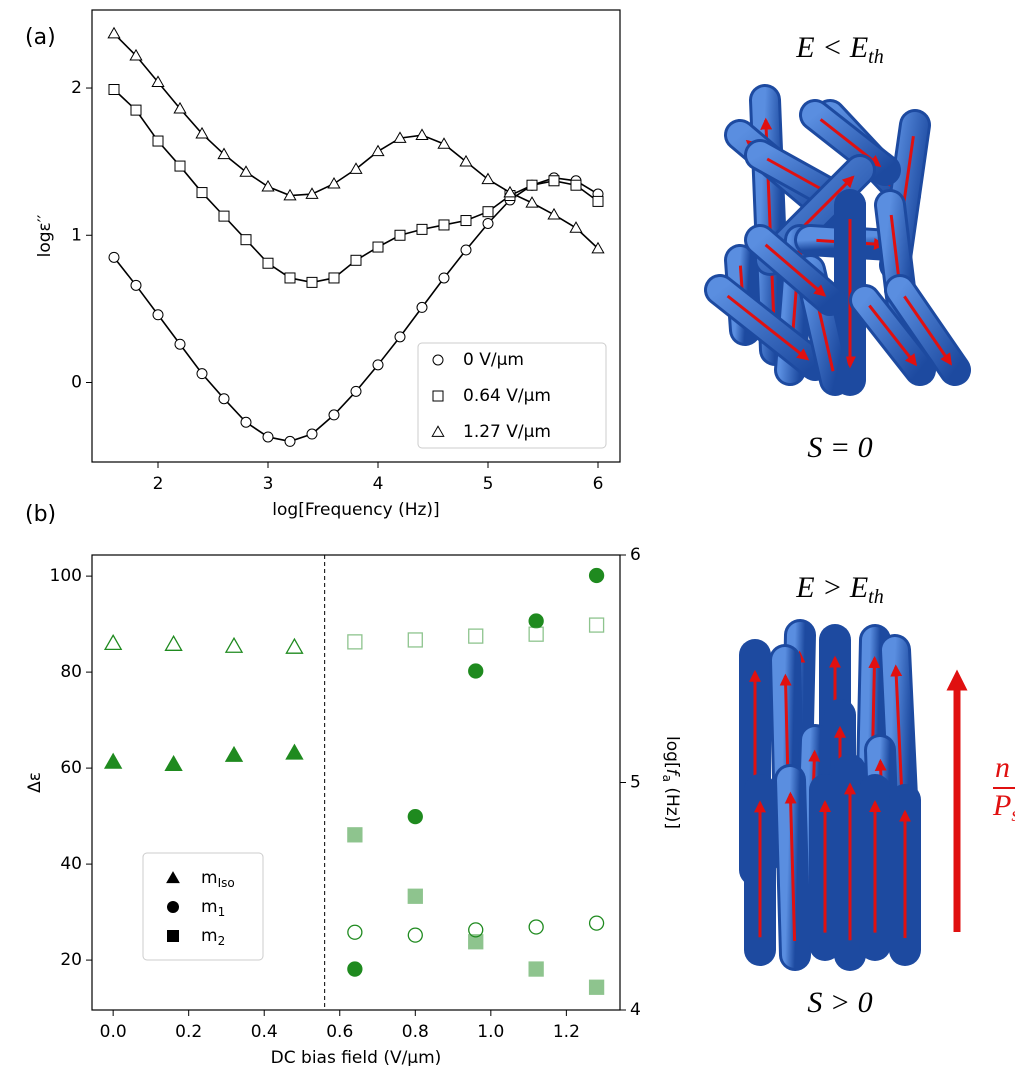 The width and height of the screenshot is (1015, 1066). I want to click on y-tick-label: 100, so click(66, 576).